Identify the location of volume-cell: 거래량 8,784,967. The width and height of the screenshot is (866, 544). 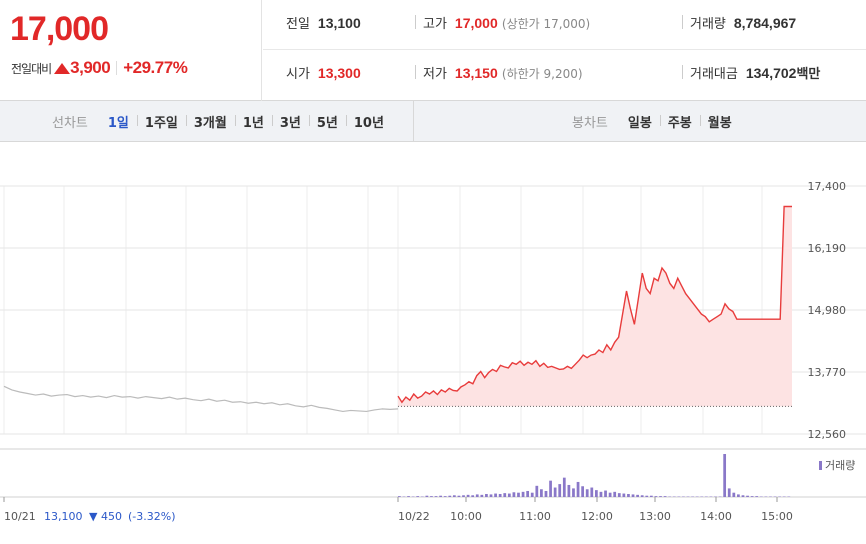
(739, 22).